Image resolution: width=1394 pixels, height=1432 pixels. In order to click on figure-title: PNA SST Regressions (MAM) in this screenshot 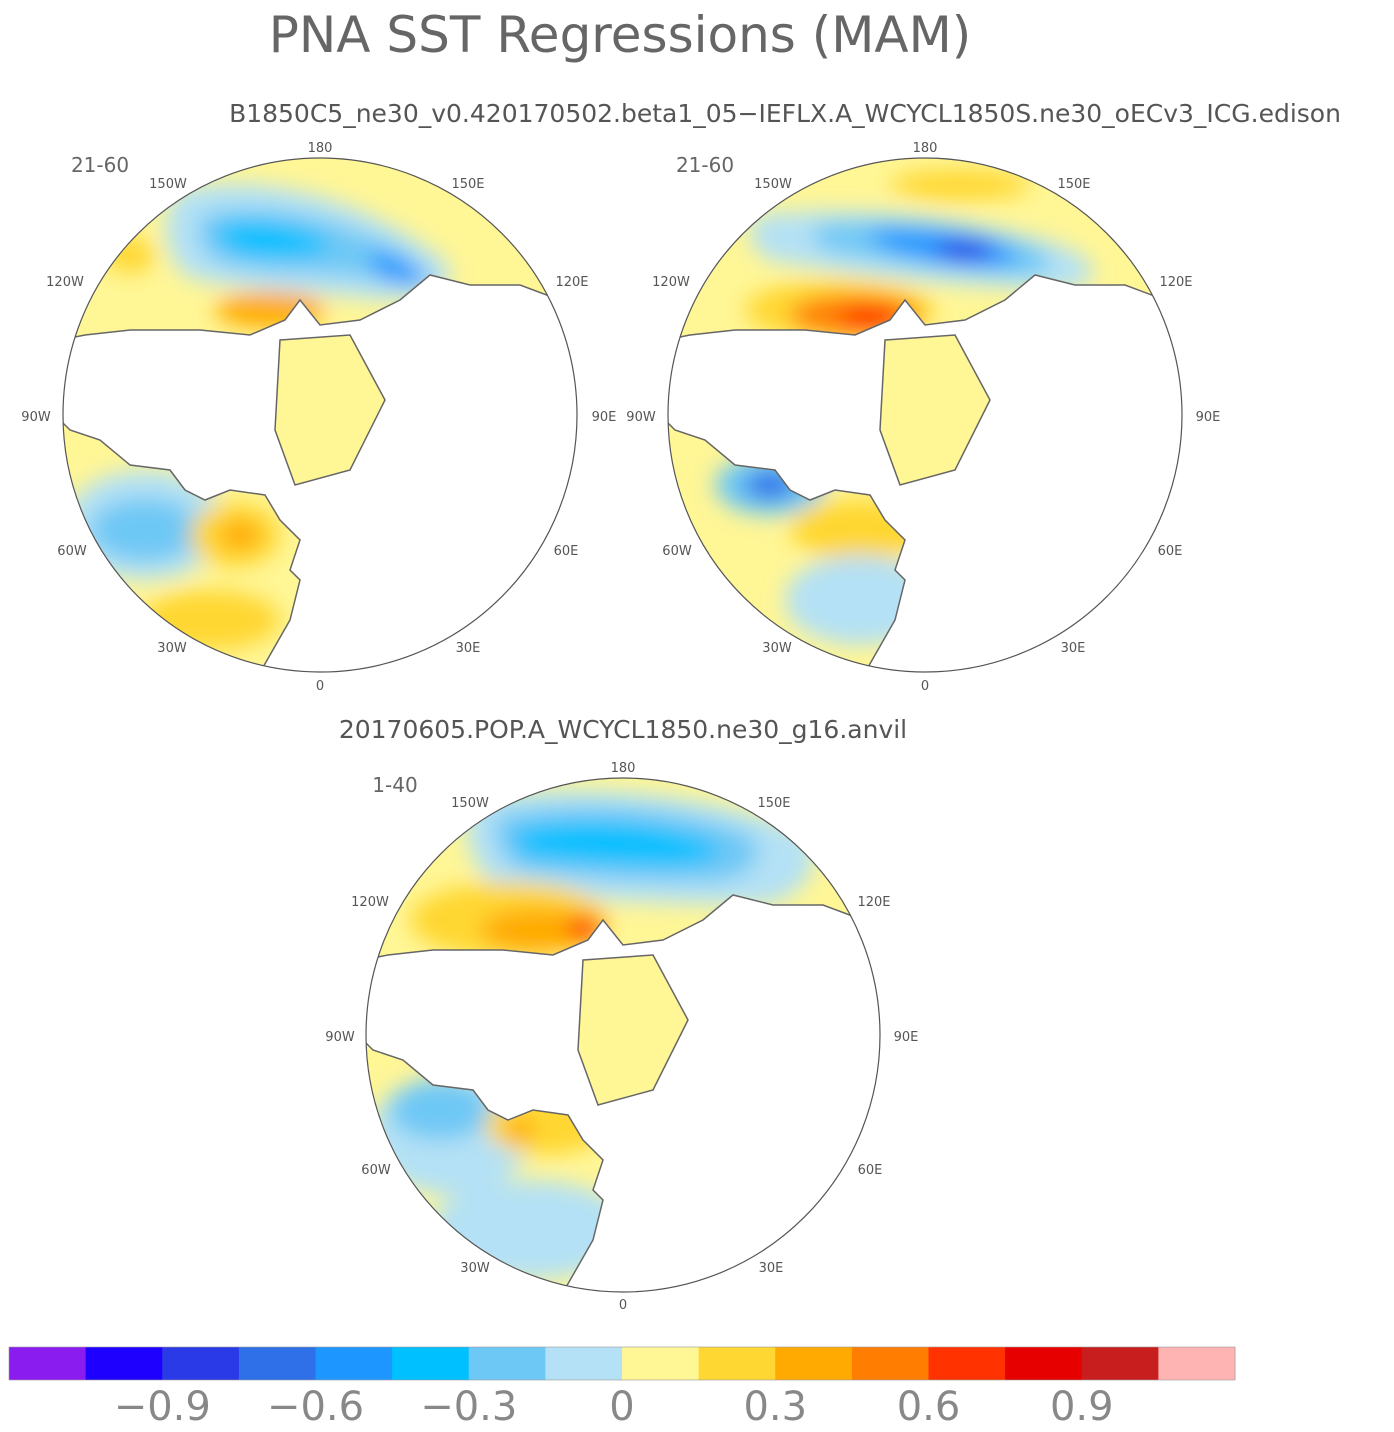, I will do `click(620, 35)`.